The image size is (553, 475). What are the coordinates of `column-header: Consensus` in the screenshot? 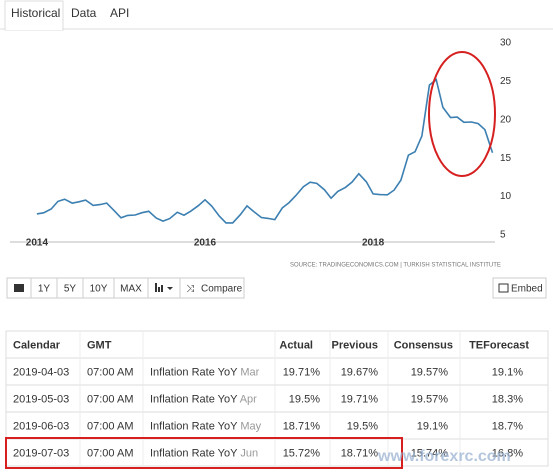 It's located at (423, 345).